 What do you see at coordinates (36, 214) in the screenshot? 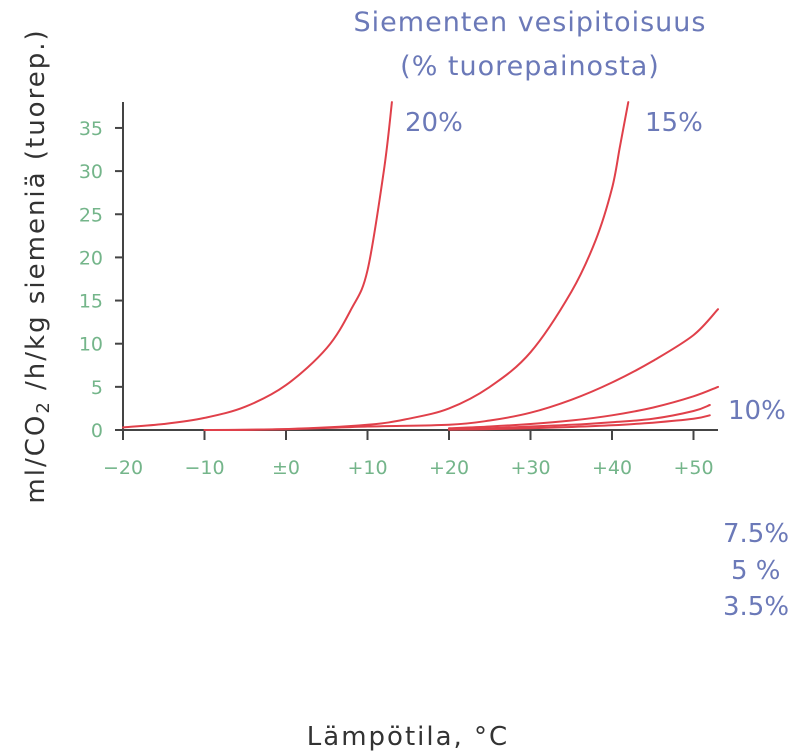
I see `y-axis-label-rest: /h/kg siemeniä (tuorep.)` at bounding box center [36, 214].